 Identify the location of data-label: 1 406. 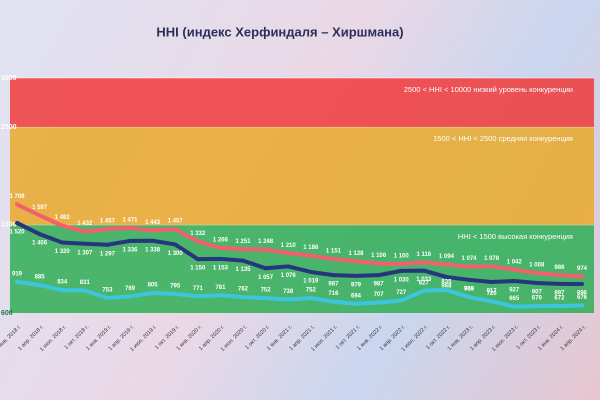
(40, 244).